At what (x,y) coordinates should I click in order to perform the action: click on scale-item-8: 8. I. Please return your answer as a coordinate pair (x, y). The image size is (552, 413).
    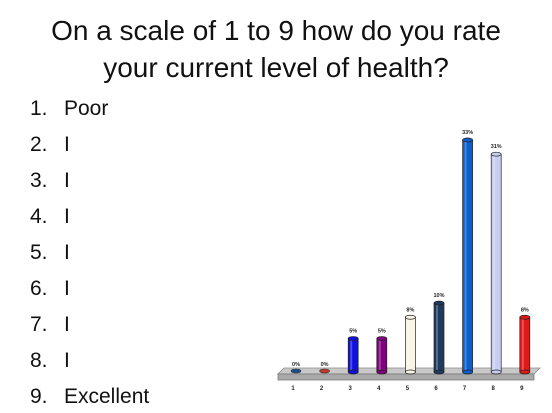
    Looking at the image, I should click on (50, 361).